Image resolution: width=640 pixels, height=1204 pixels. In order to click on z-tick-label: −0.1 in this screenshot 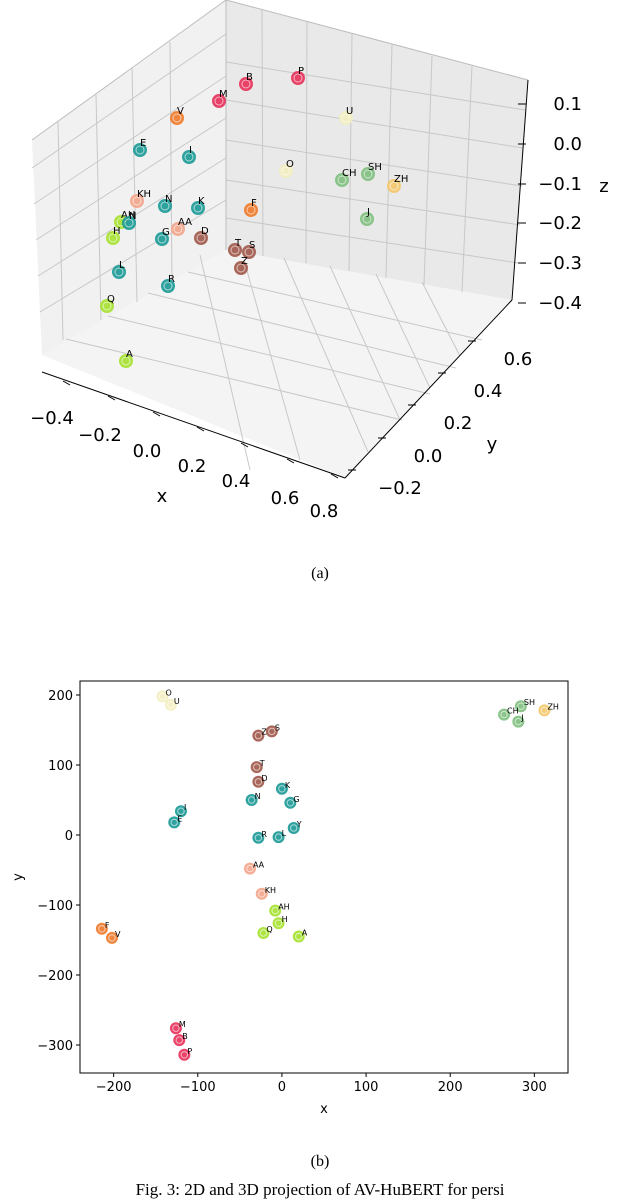, I will do `click(560, 184)`.